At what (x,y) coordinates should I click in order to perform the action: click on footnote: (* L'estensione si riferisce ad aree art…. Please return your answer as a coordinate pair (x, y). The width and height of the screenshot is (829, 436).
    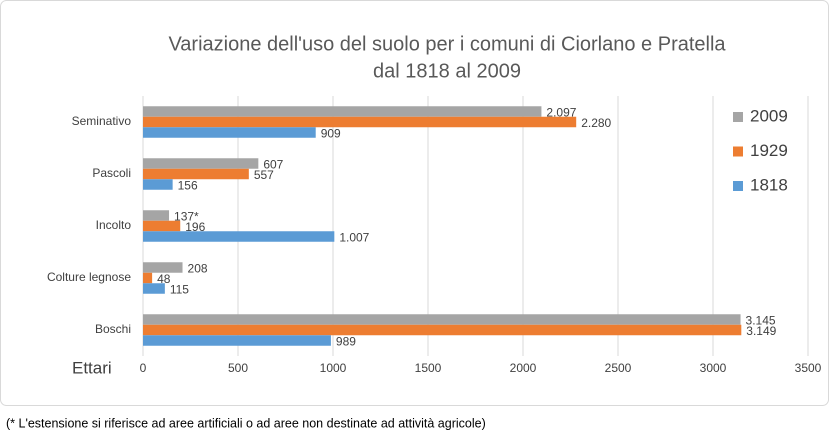
    Looking at the image, I should click on (246, 423).